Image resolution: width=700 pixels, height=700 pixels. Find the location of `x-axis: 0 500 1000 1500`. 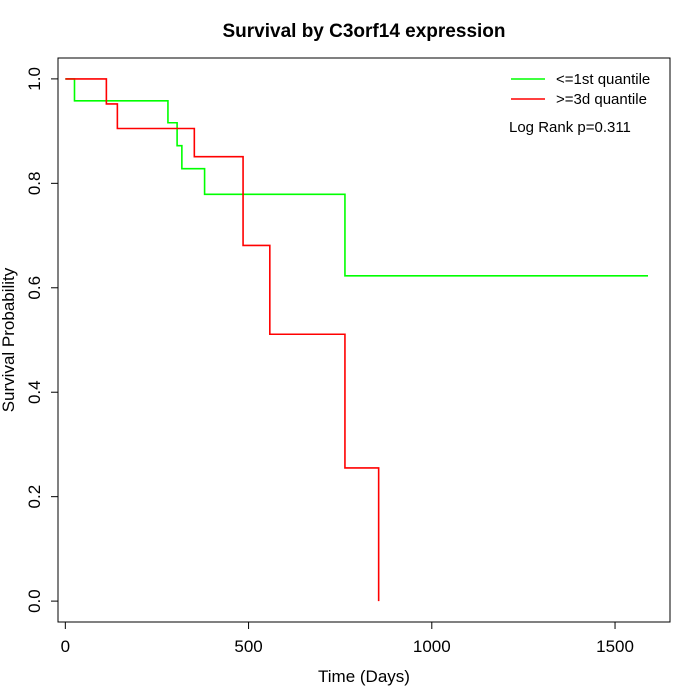

x-axis: 0 500 1000 1500 is located at coordinates (347, 638).